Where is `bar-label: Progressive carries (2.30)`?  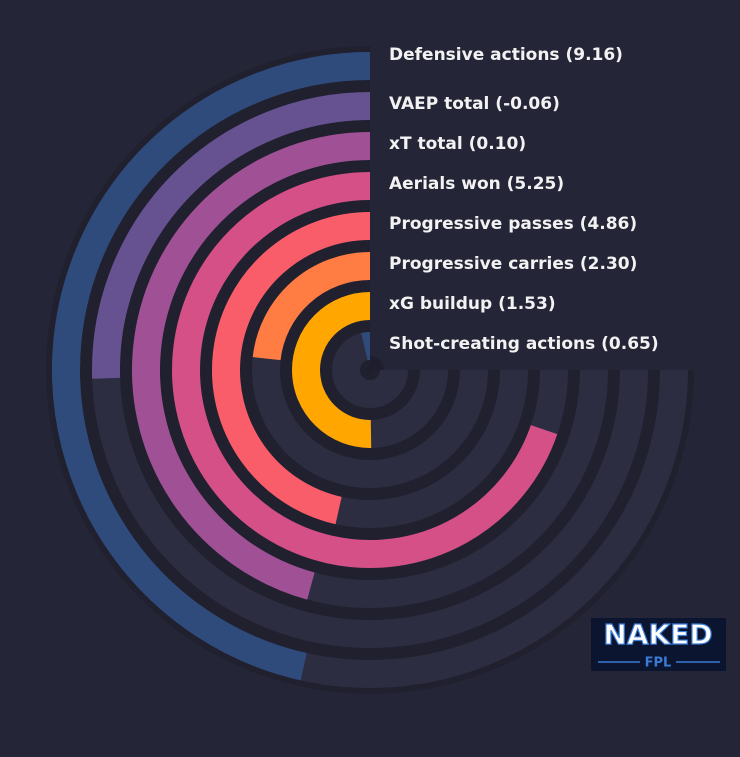
bar-label: Progressive carries (2.30) is located at coordinates (513, 264).